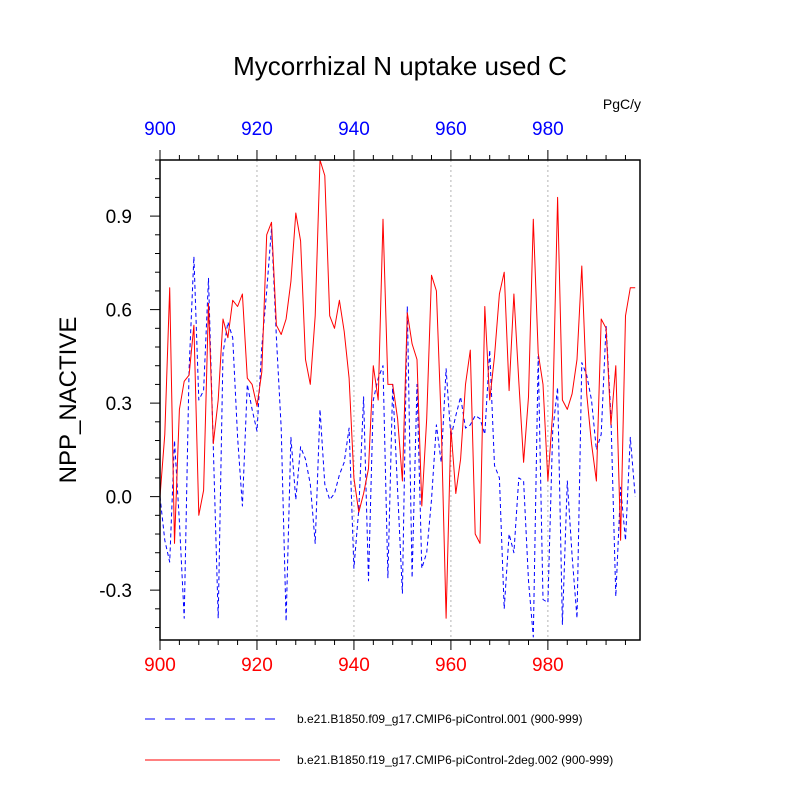 Image resolution: width=800 pixels, height=800 pixels. What do you see at coordinates (160, 665) in the screenshot?
I see `x-tick-label-bottom-900: 900` at bounding box center [160, 665].